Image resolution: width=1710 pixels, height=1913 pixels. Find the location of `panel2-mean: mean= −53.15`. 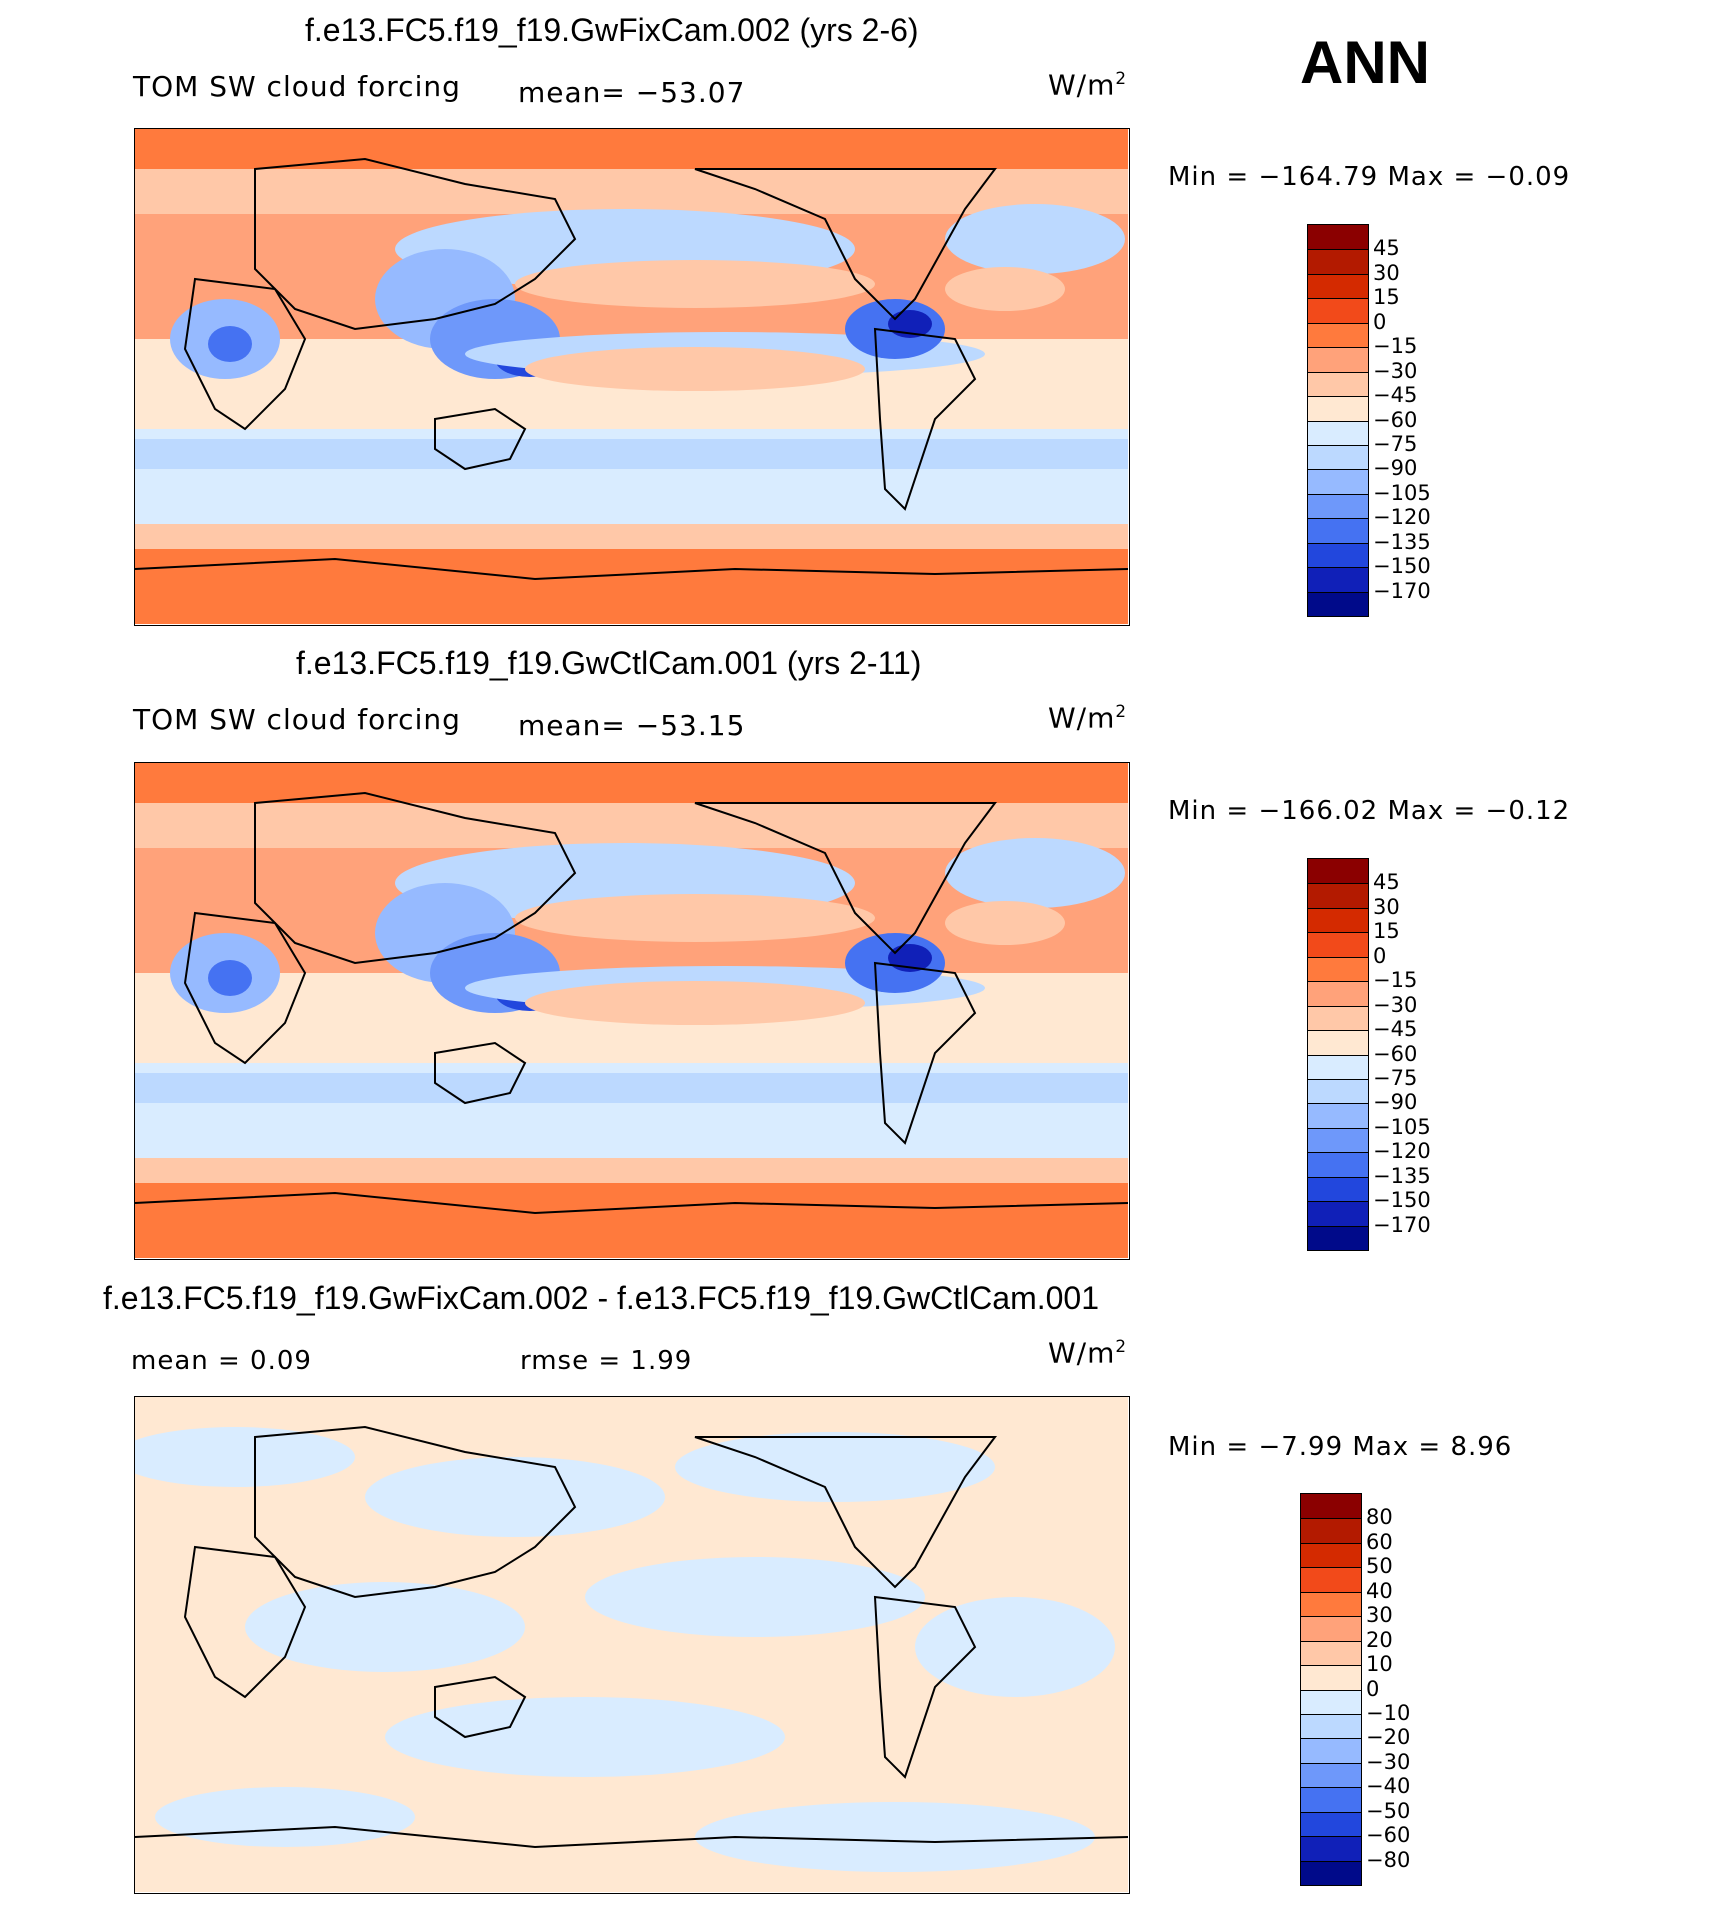

panel2-mean: mean= −53.15 is located at coordinates (632, 725).